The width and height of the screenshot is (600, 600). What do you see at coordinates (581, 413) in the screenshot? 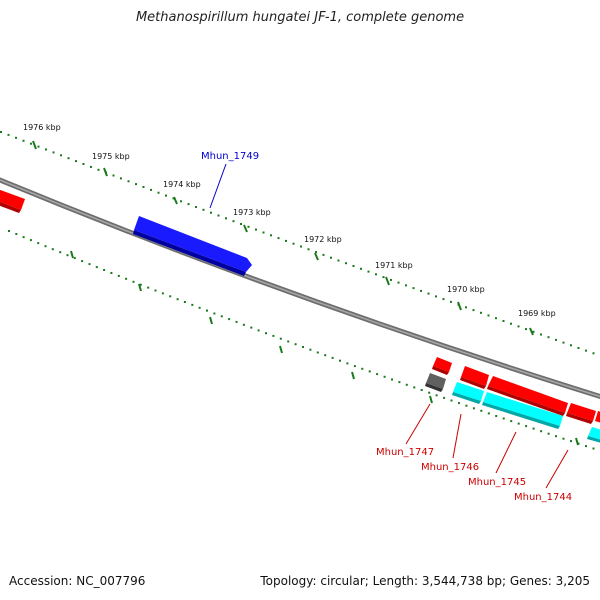
I see `gene-forward-c` at bounding box center [581, 413].